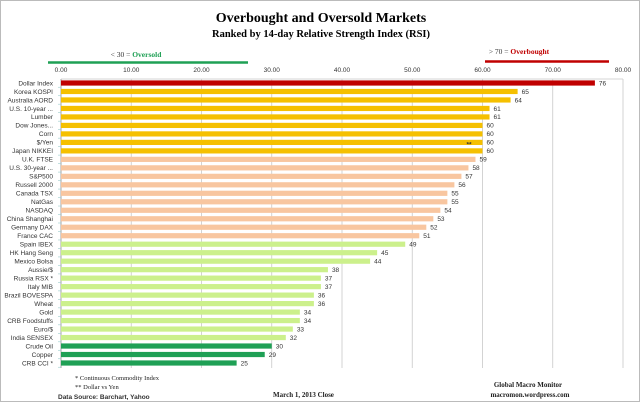  Describe the element at coordinates (38, 160) in the screenshot. I see `category-label: U.K. FTSE` at that location.